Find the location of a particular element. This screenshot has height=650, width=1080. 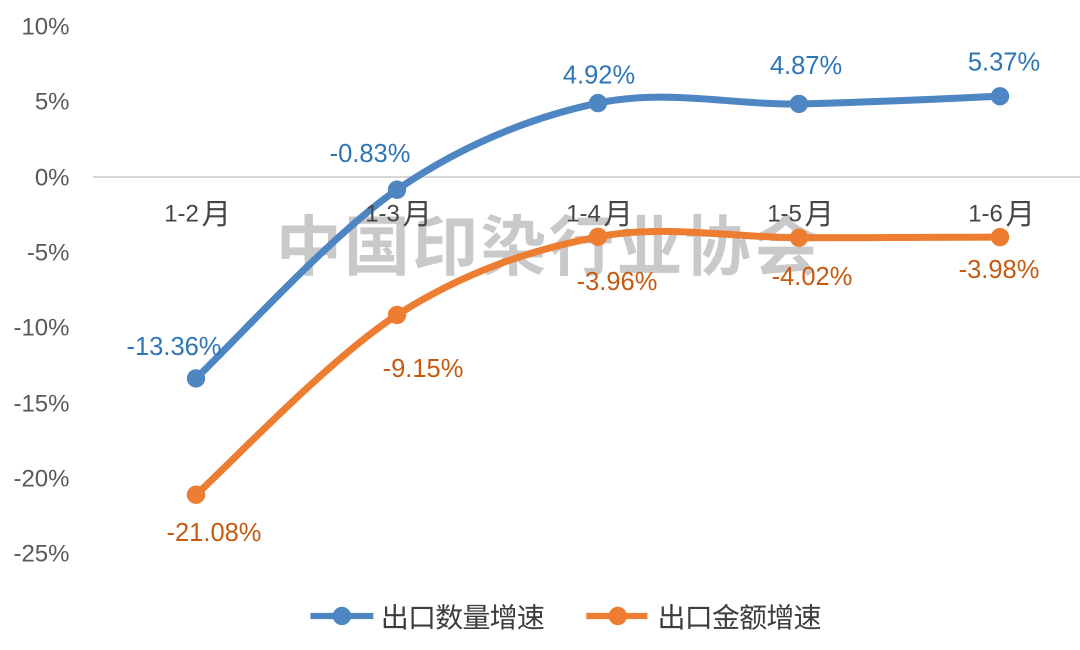

svg-text: 1-4 is located at coordinates (583, 214).